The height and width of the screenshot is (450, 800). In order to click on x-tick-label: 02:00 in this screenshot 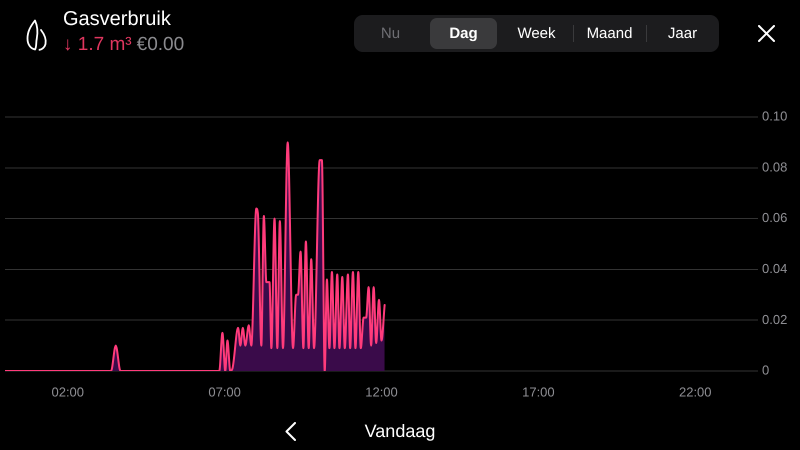, I will do `click(67, 392)`.